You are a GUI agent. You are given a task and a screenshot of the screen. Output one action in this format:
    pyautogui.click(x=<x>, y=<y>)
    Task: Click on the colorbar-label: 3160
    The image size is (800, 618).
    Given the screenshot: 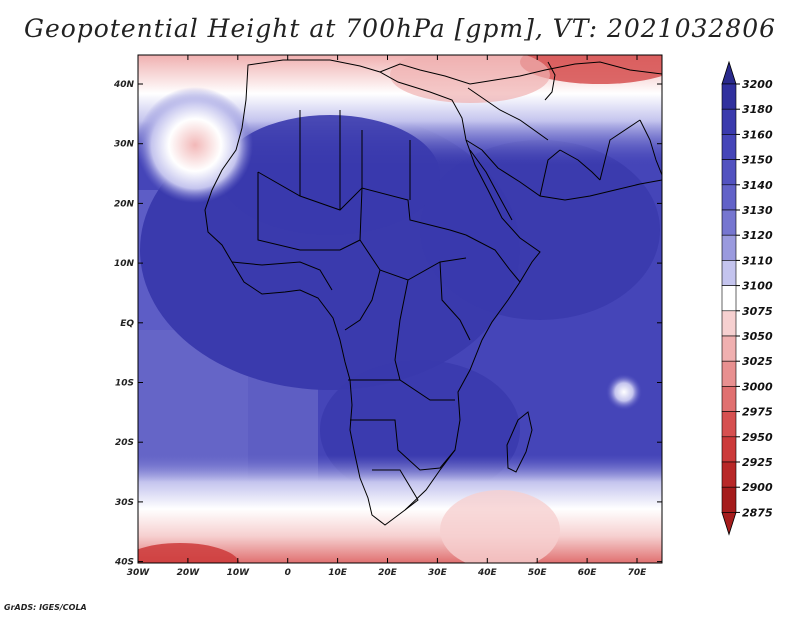 What is the action you would take?
    pyautogui.click(x=757, y=134)
    